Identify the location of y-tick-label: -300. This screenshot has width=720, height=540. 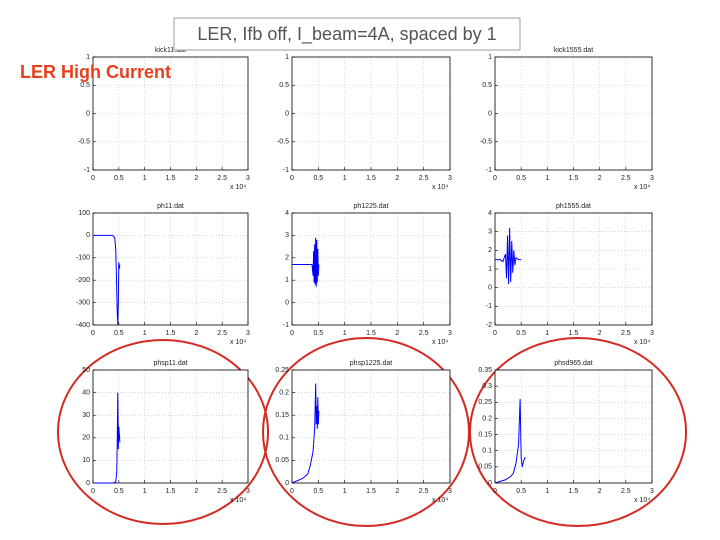
(83, 302).